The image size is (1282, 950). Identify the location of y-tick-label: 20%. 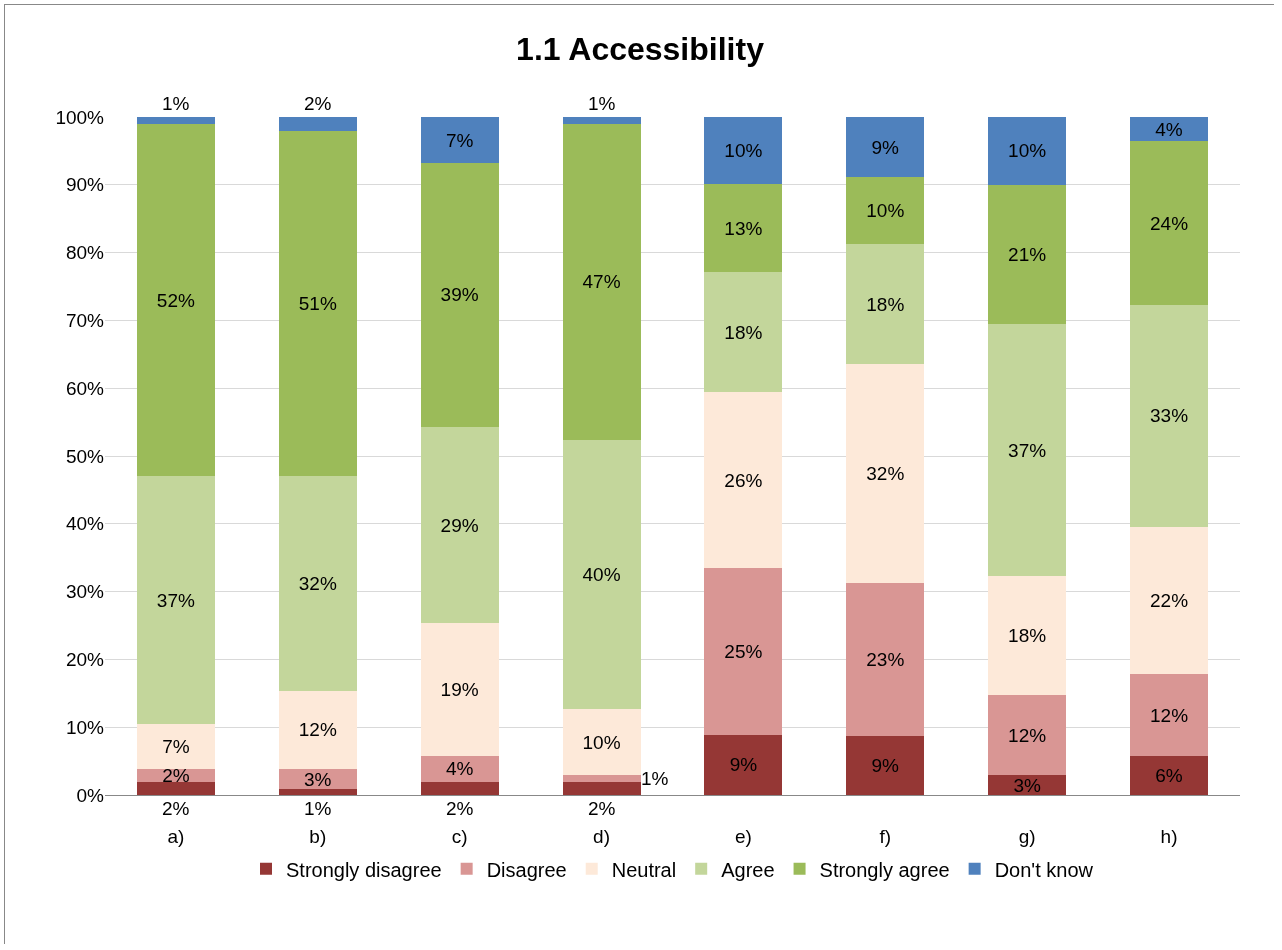
(85, 660).